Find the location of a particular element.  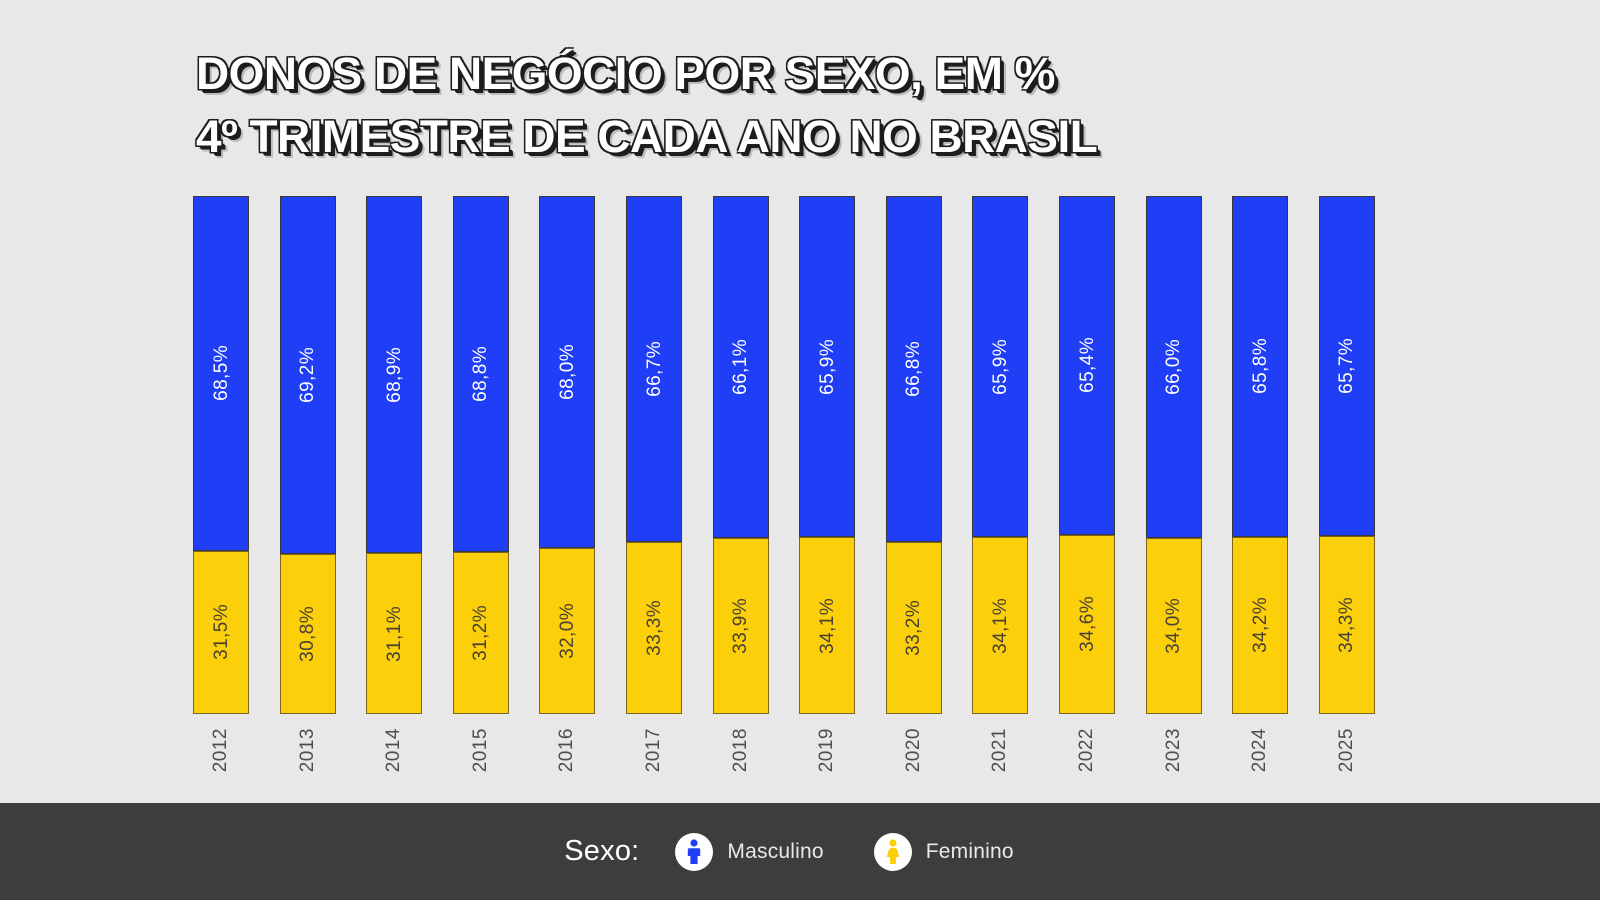

bar-group: 65,4% 34,6% is located at coordinates (1087, 455).